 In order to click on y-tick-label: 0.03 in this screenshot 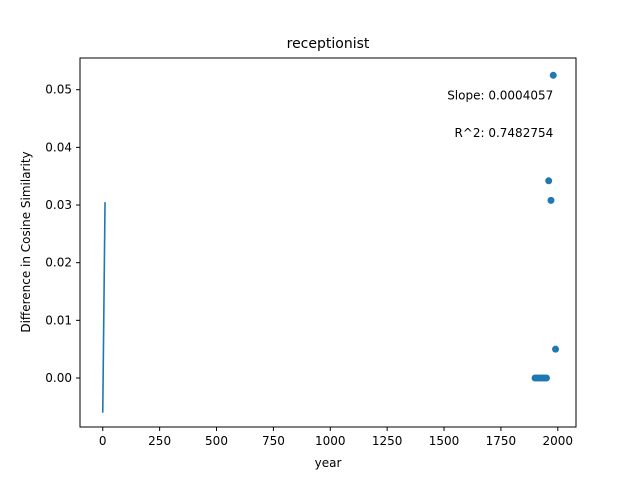, I will do `click(58, 205)`.